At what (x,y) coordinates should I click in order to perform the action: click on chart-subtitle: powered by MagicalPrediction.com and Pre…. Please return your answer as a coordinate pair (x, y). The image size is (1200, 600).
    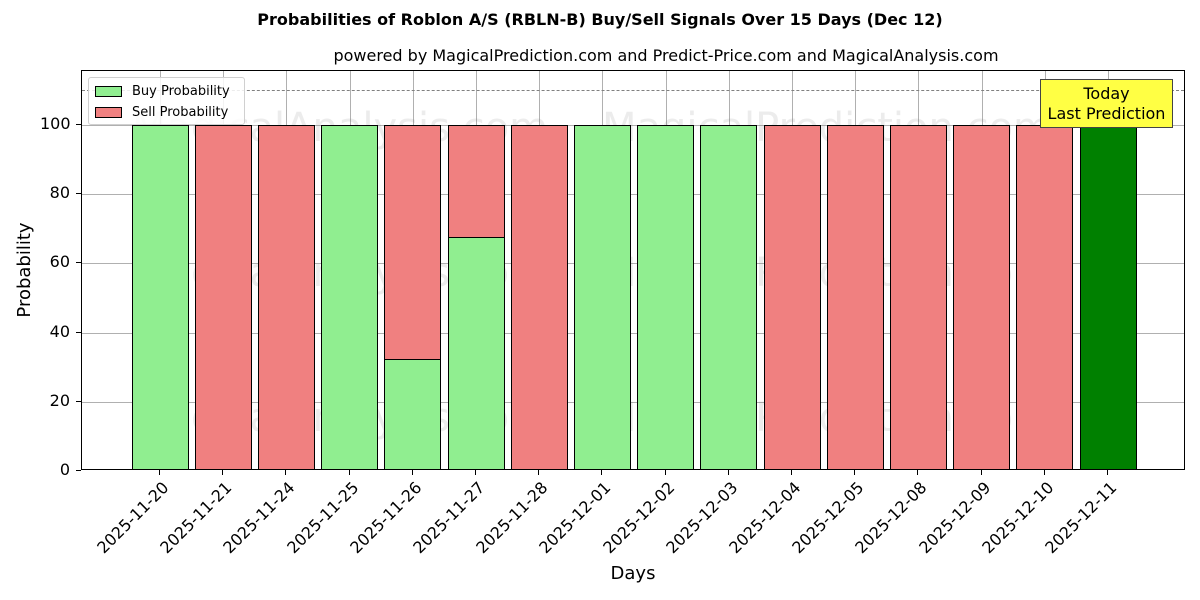
    Looking at the image, I should click on (666, 55).